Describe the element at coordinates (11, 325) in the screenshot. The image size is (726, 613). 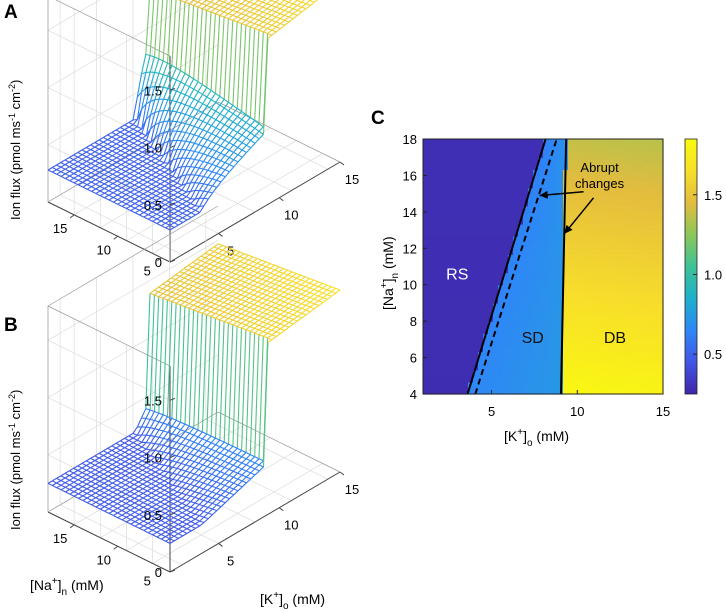
I see `panel-b-label: B` at that location.